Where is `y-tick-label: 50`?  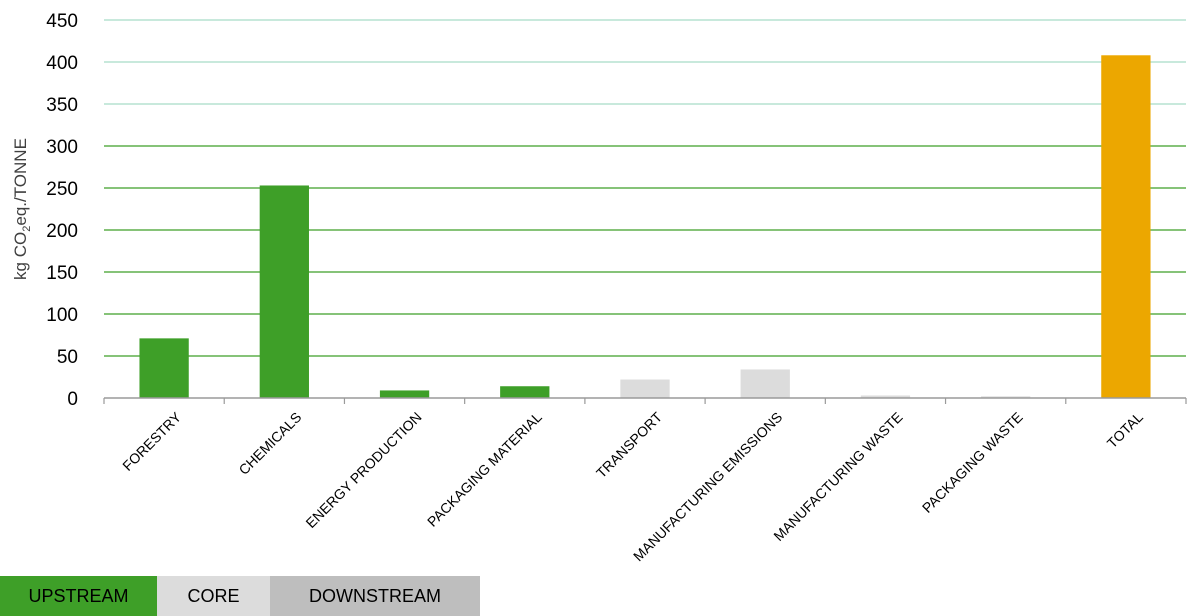 y-tick-label: 50 is located at coordinates (67, 357).